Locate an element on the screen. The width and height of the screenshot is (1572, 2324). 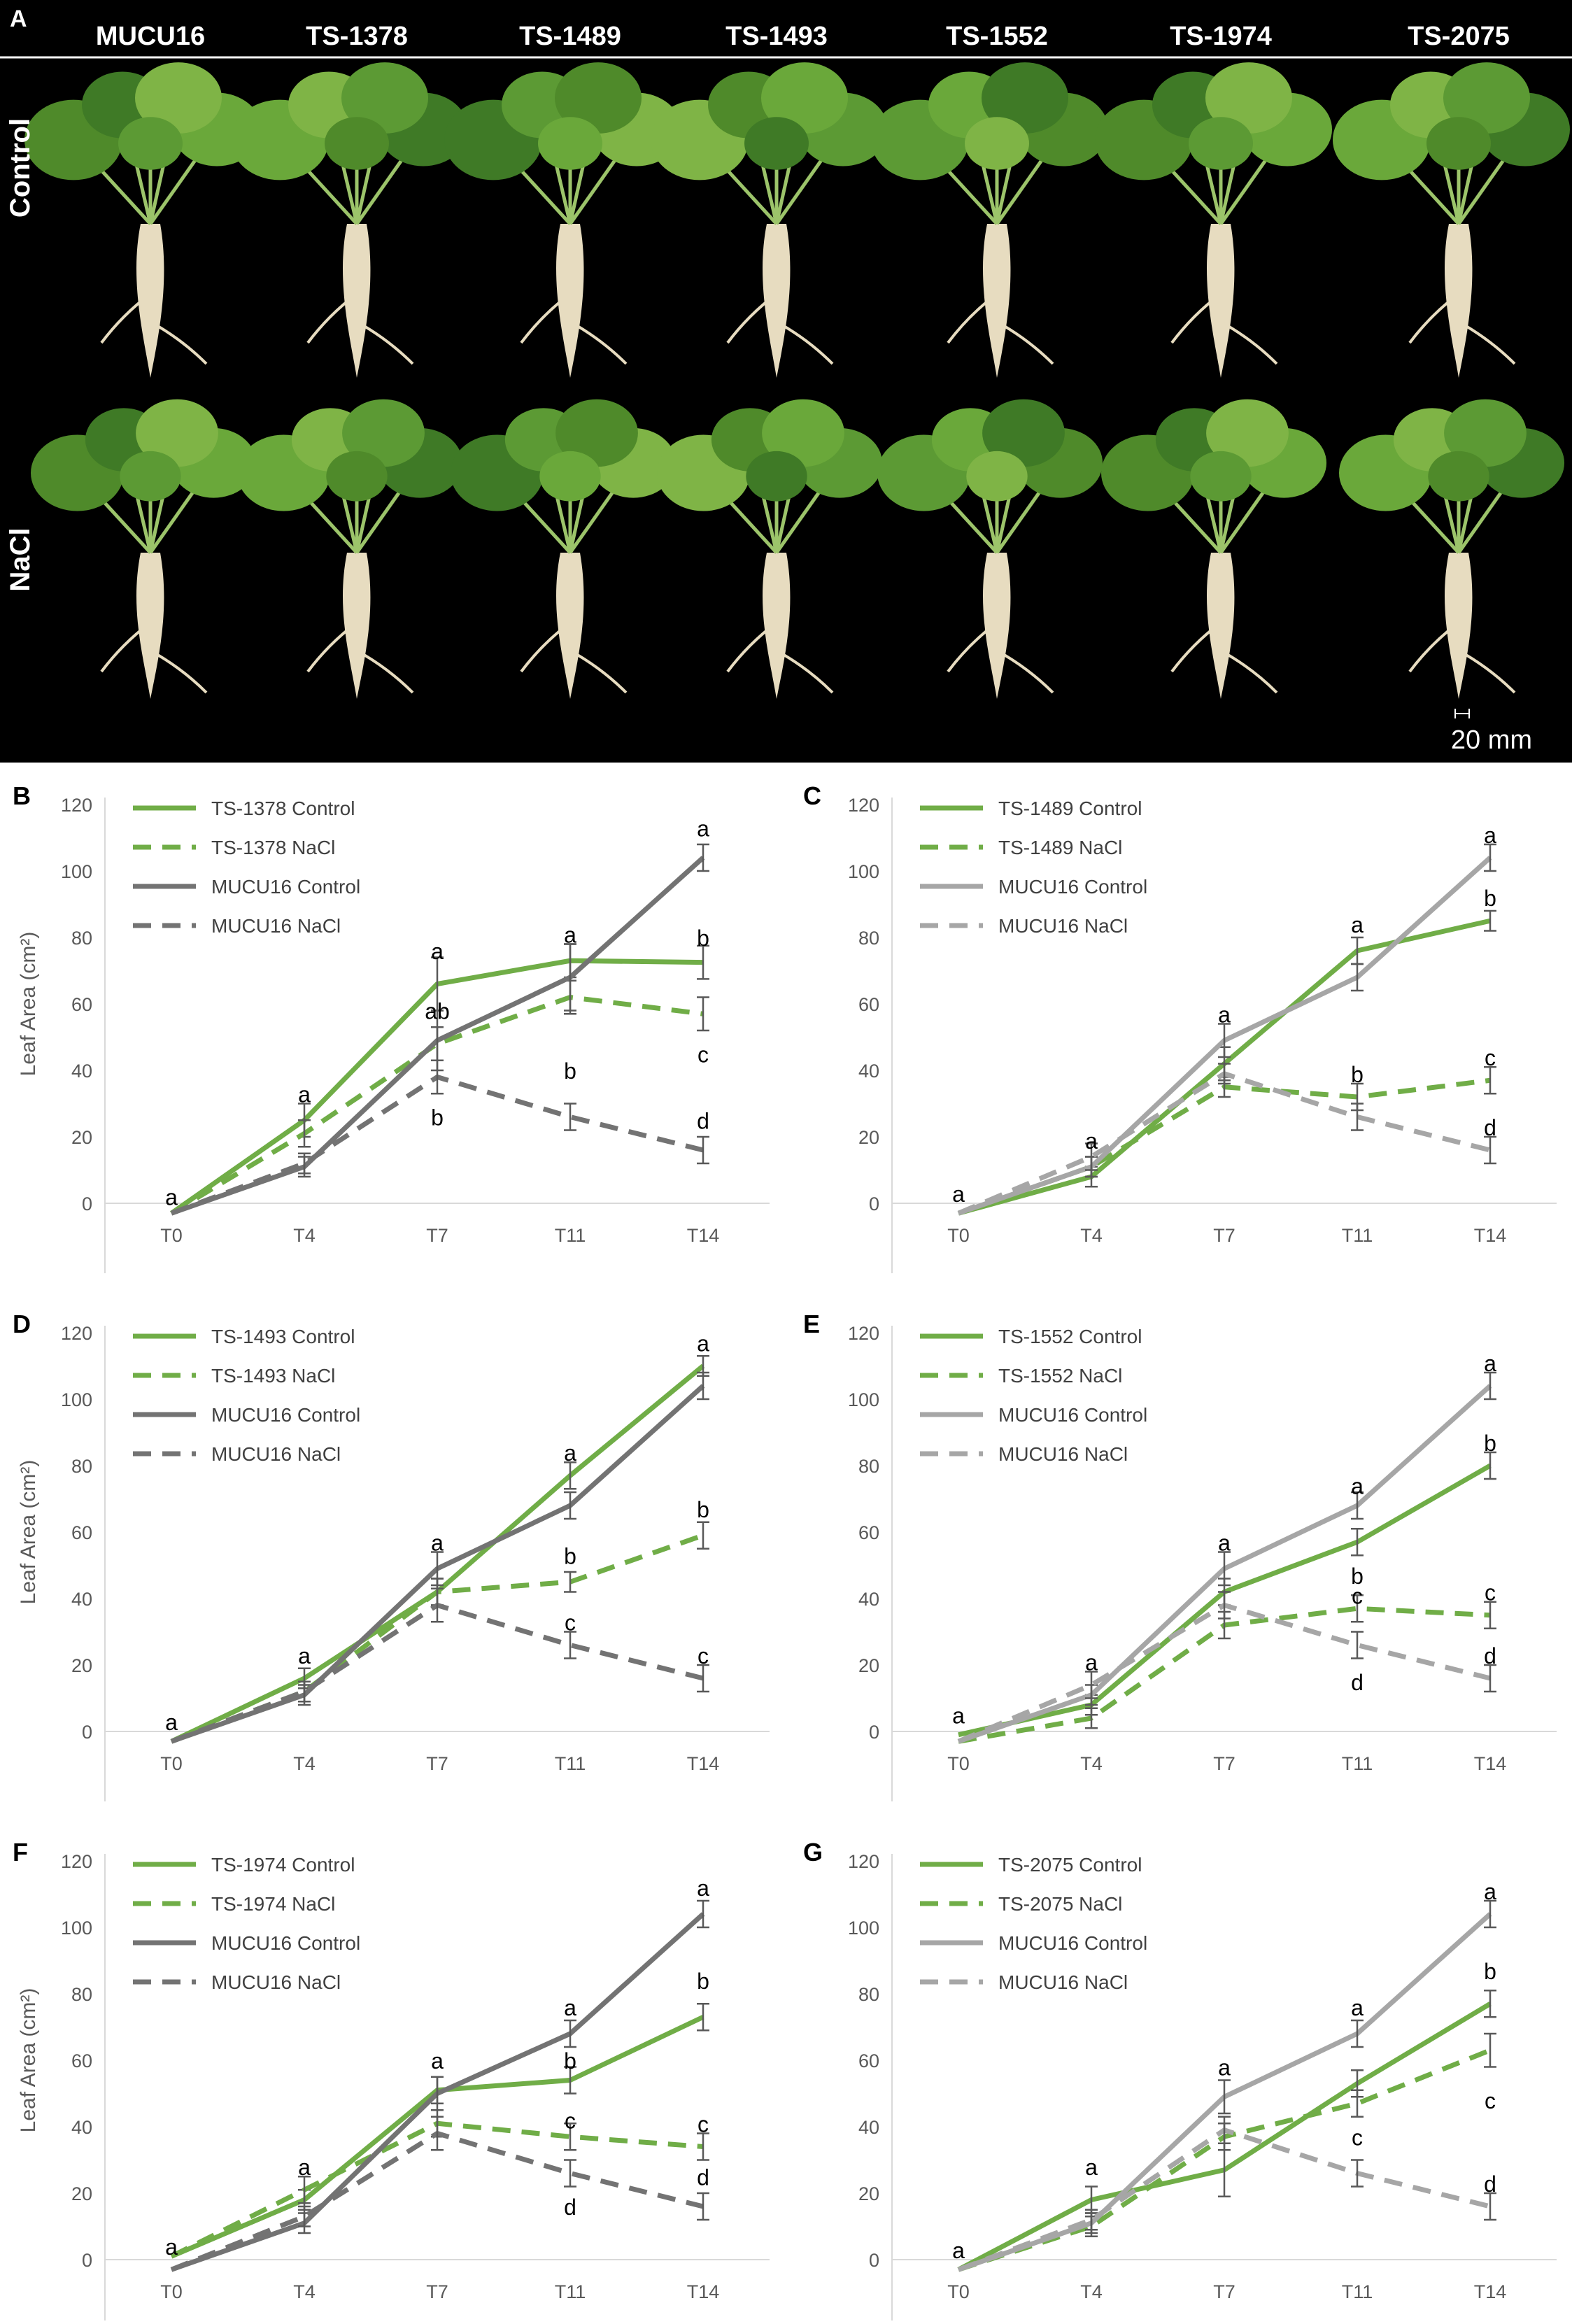
x-tick-label-t4: T4 is located at coordinates (304, 2291).